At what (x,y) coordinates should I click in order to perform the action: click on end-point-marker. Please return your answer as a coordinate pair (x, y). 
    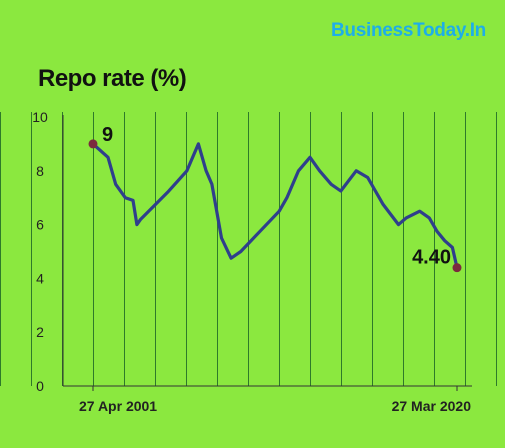
    Looking at the image, I should click on (457, 268).